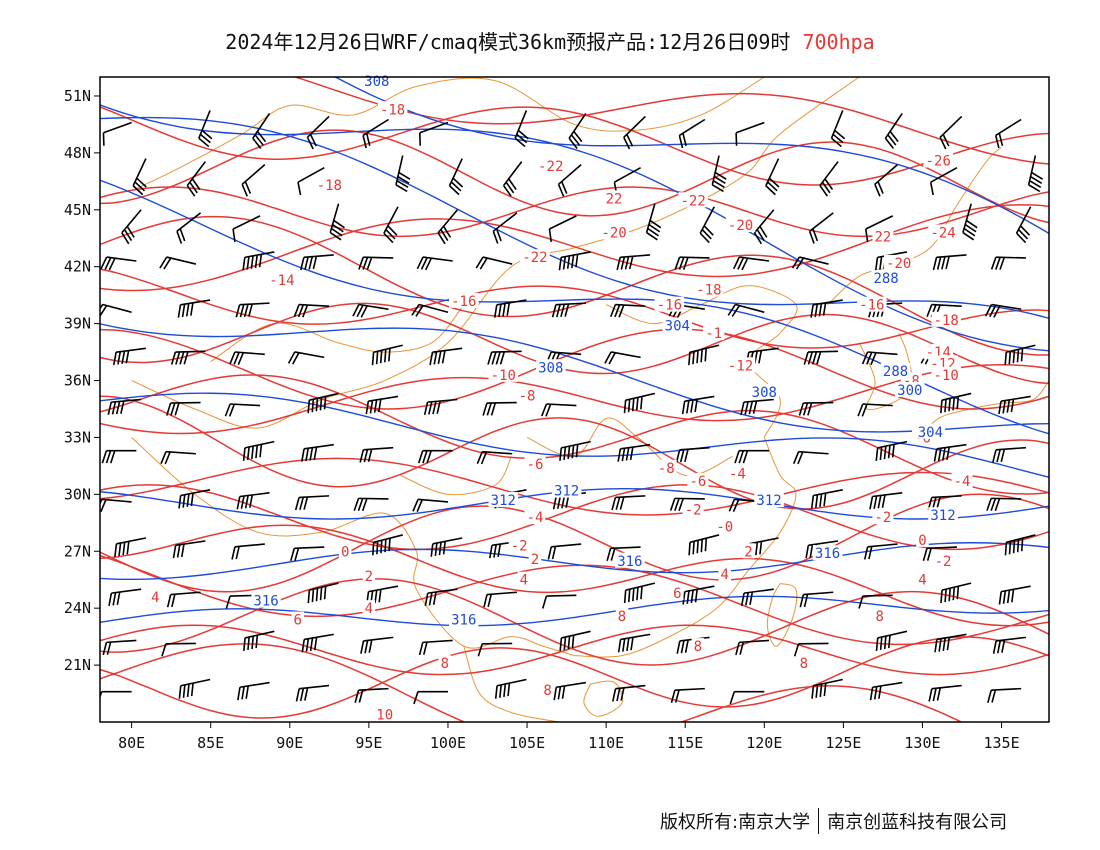 Image resolution: width=1100 pixels, height=850 pixels. Describe the element at coordinates (265, 602) in the screenshot. I see `height-label: 316` at that location.